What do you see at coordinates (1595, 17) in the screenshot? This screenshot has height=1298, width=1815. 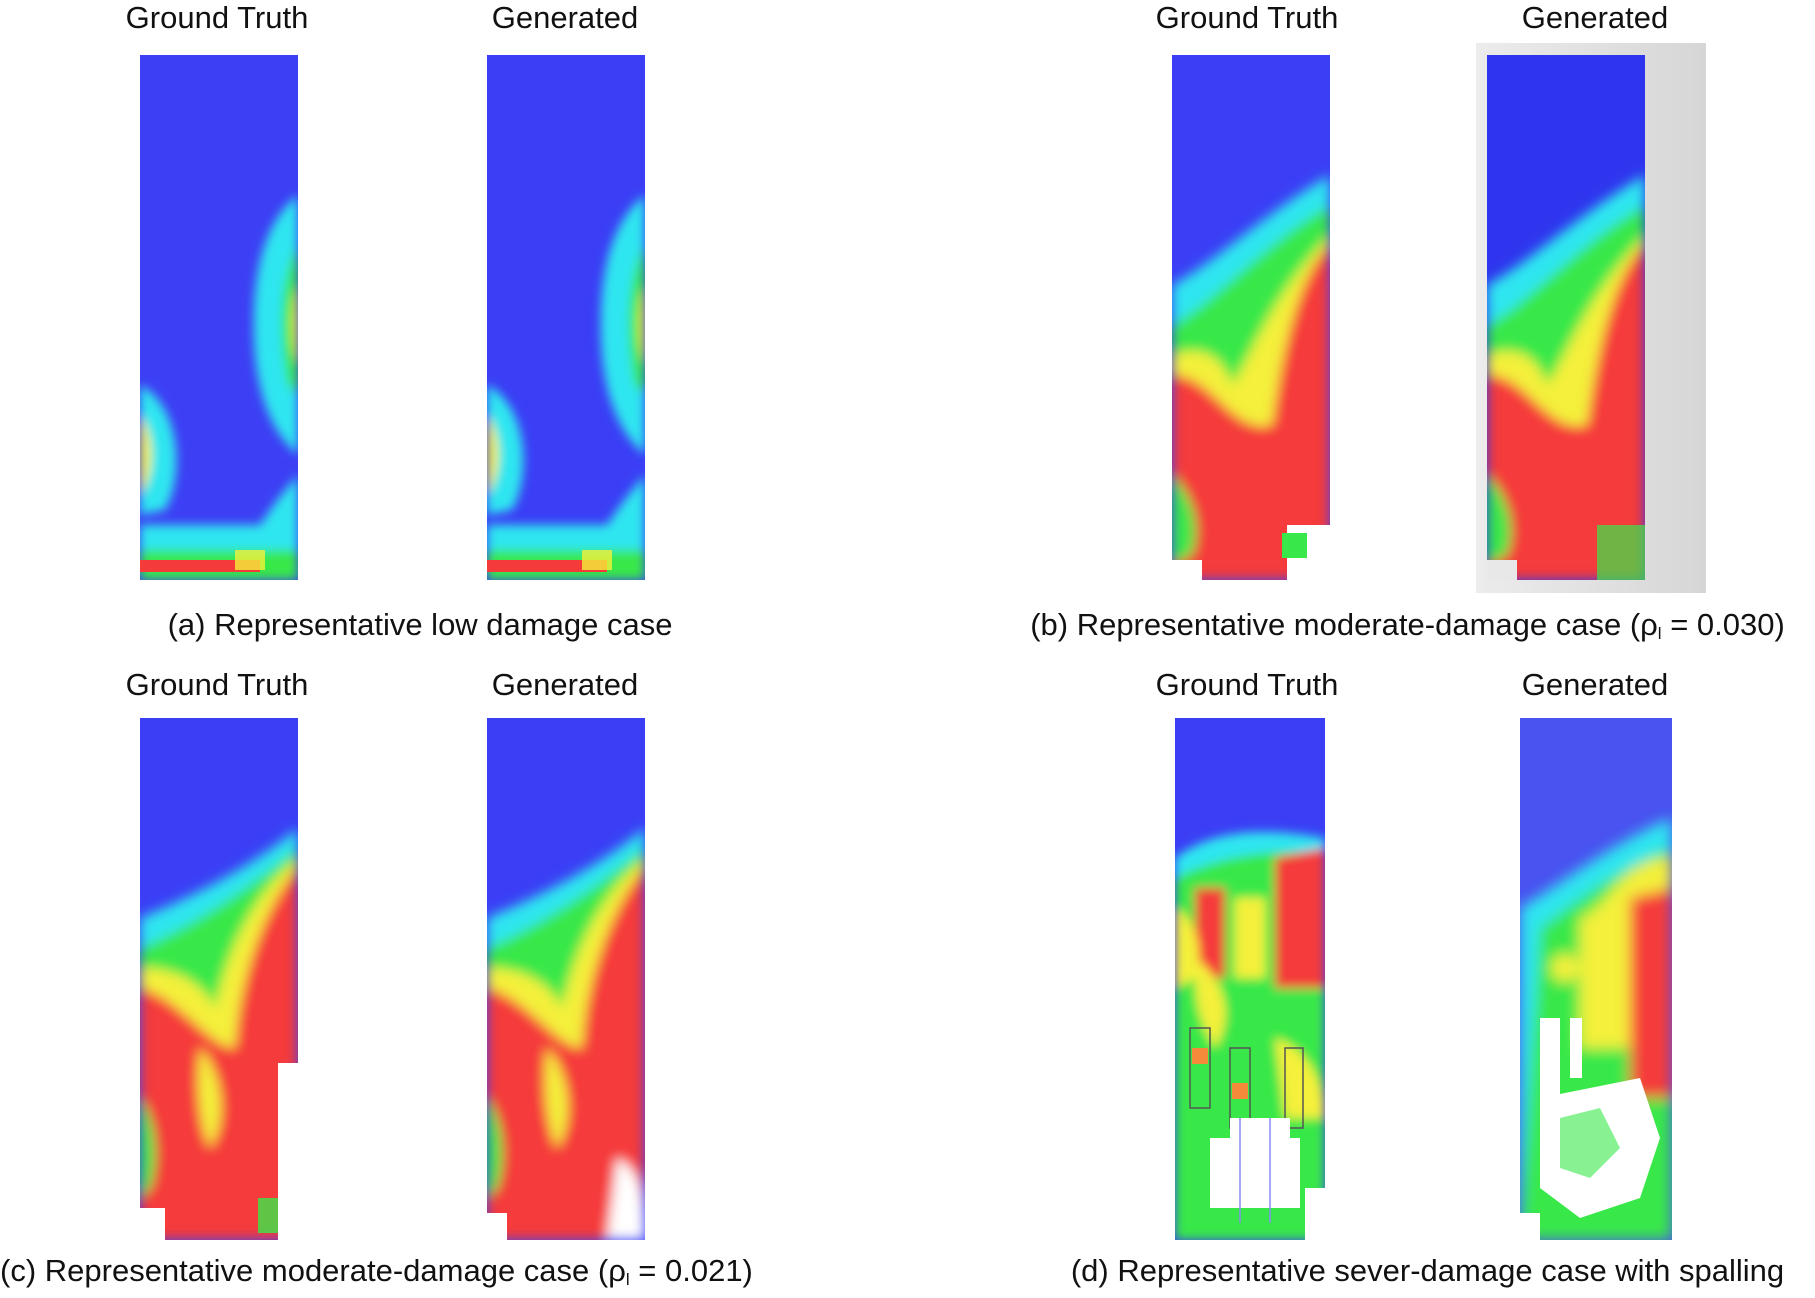 I see `panel-b-generated-label: Generated` at bounding box center [1595, 17].